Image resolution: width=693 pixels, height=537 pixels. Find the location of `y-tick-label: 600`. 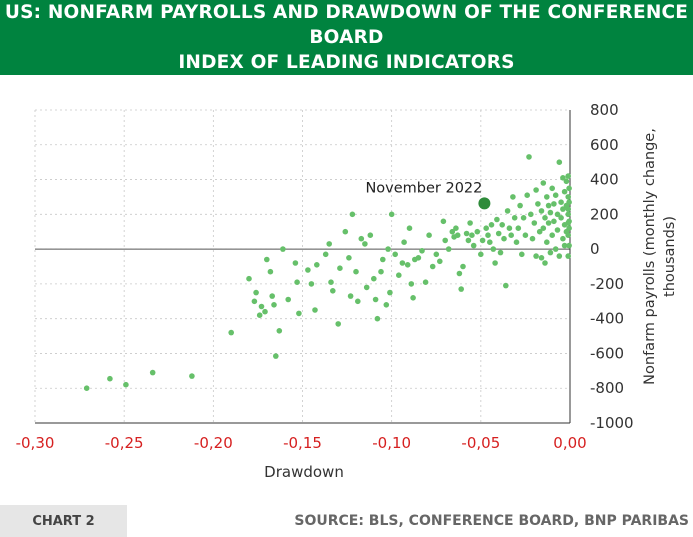

y-tick-label: 600 is located at coordinates (604, 145).